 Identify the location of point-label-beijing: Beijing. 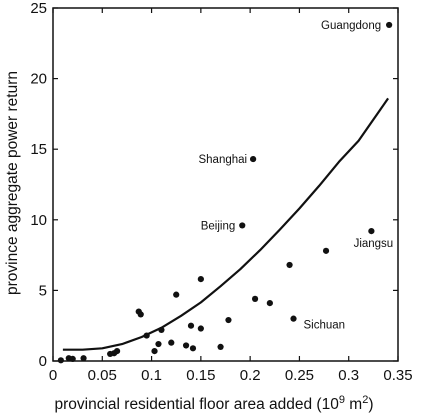
(218, 226).